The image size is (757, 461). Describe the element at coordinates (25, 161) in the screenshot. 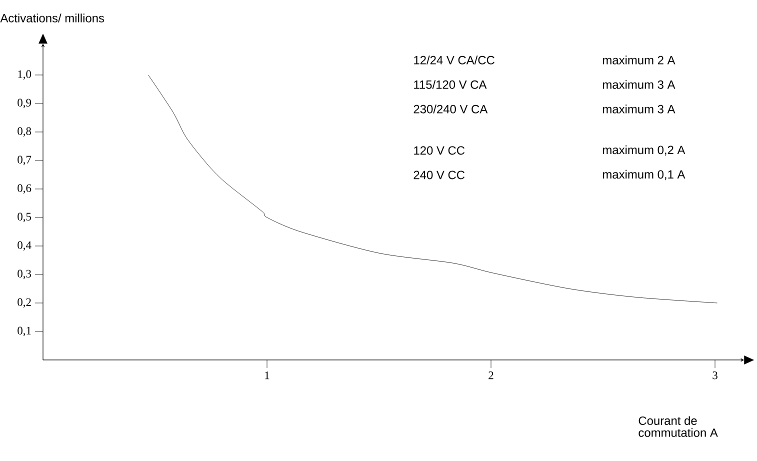

I see `y-tick-label: 0,7` at that location.